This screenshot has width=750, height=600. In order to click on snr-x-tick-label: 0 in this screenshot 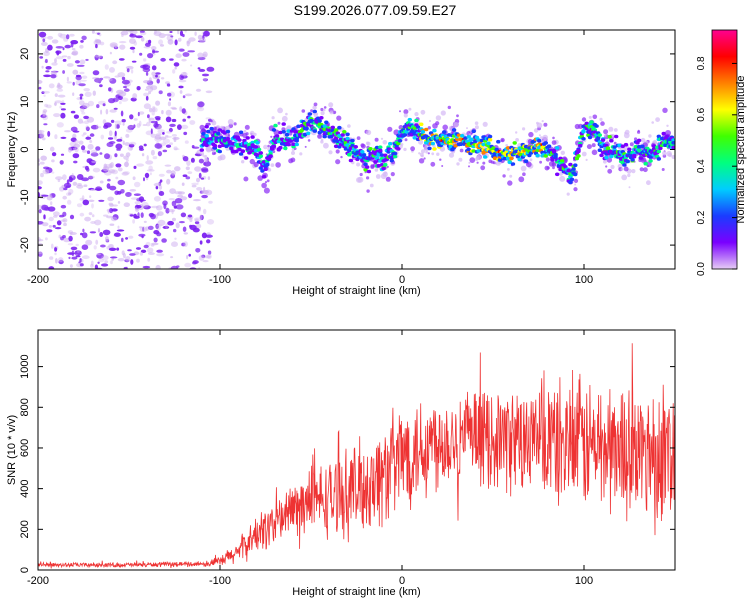, I will do `click(402, 581)`.